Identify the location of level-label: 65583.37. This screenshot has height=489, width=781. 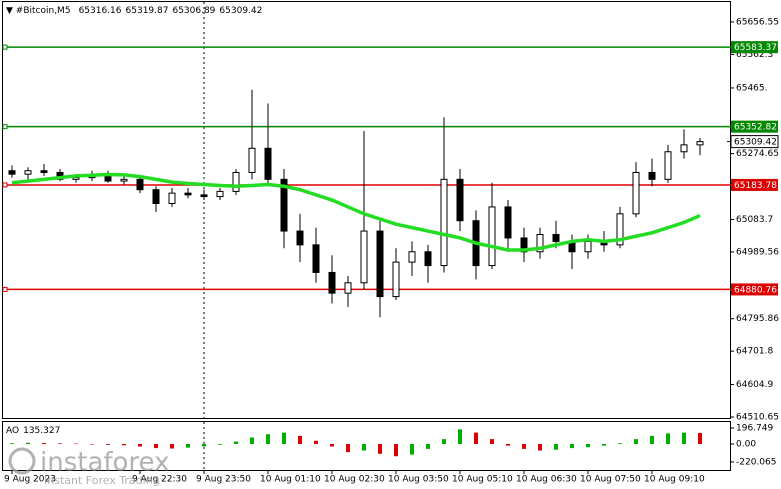
(755, 48).